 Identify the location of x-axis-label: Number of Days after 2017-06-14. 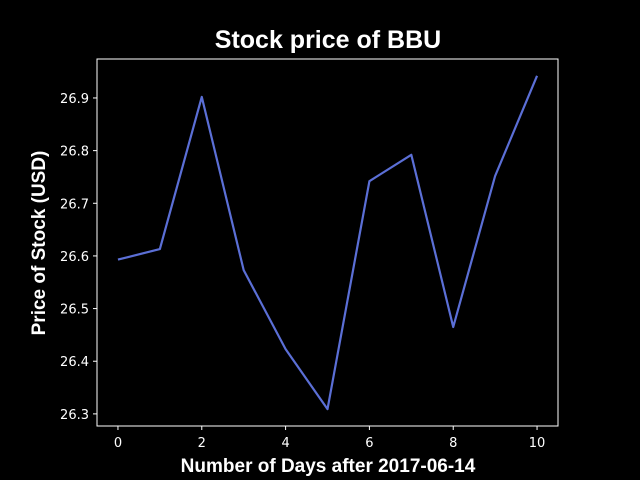
(328, 466).